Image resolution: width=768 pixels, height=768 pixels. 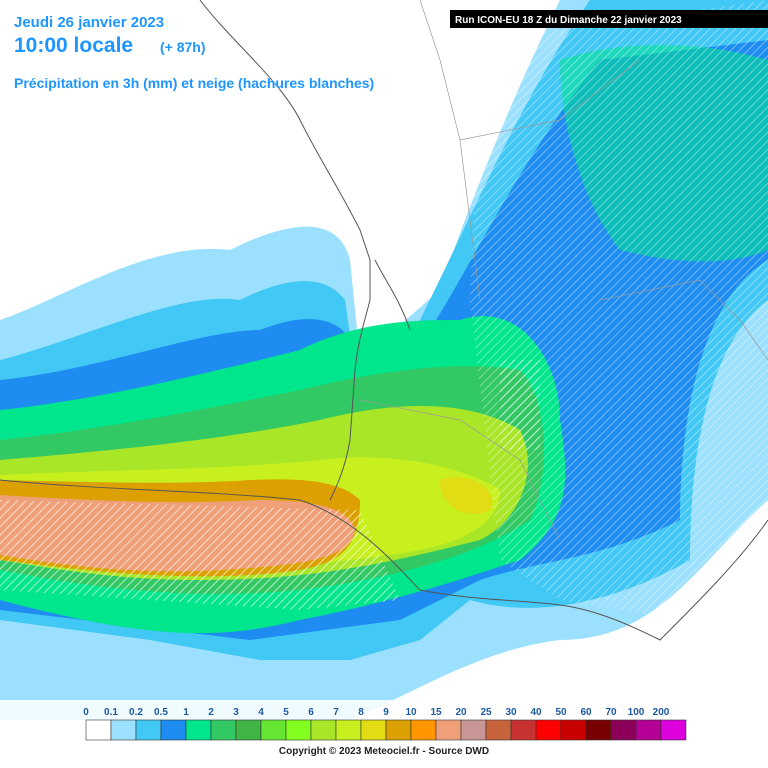 I want to click on legend-label: 2, so click(x=211, y=712).